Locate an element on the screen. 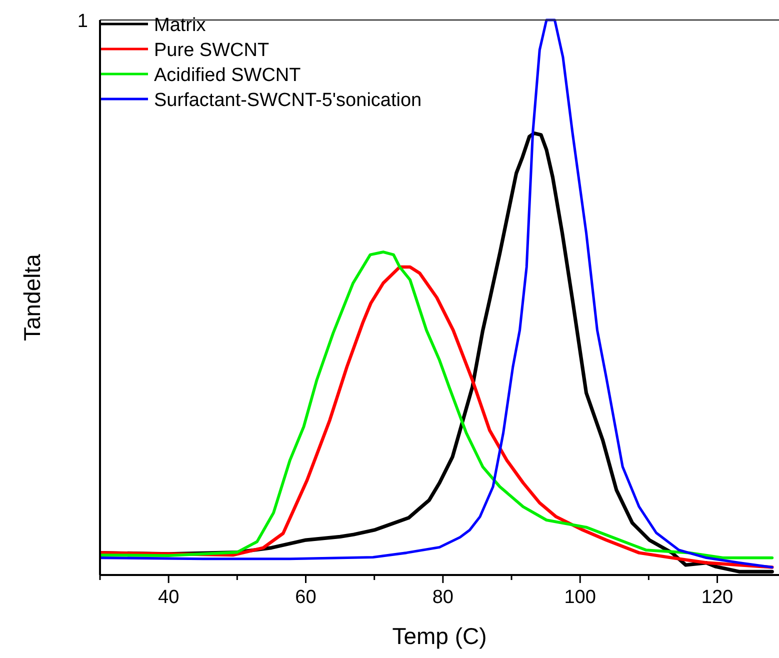  x-tick-label: 80 is located at coordinates (443, 597).